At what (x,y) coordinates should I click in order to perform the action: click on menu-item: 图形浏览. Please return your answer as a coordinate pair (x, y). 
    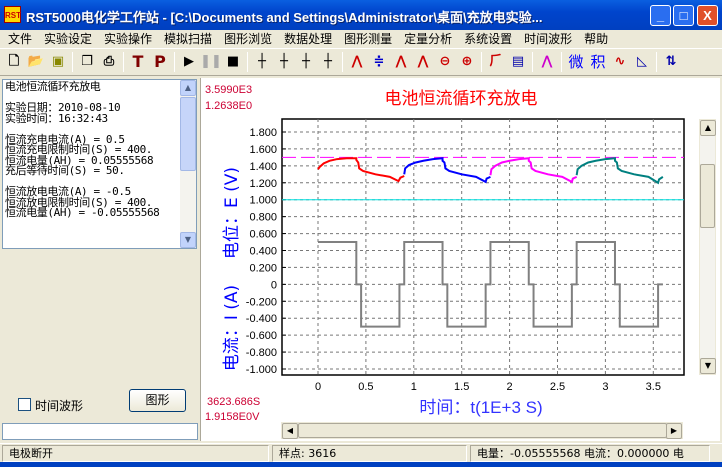
    Looking at the image, I should click on (248, 39).